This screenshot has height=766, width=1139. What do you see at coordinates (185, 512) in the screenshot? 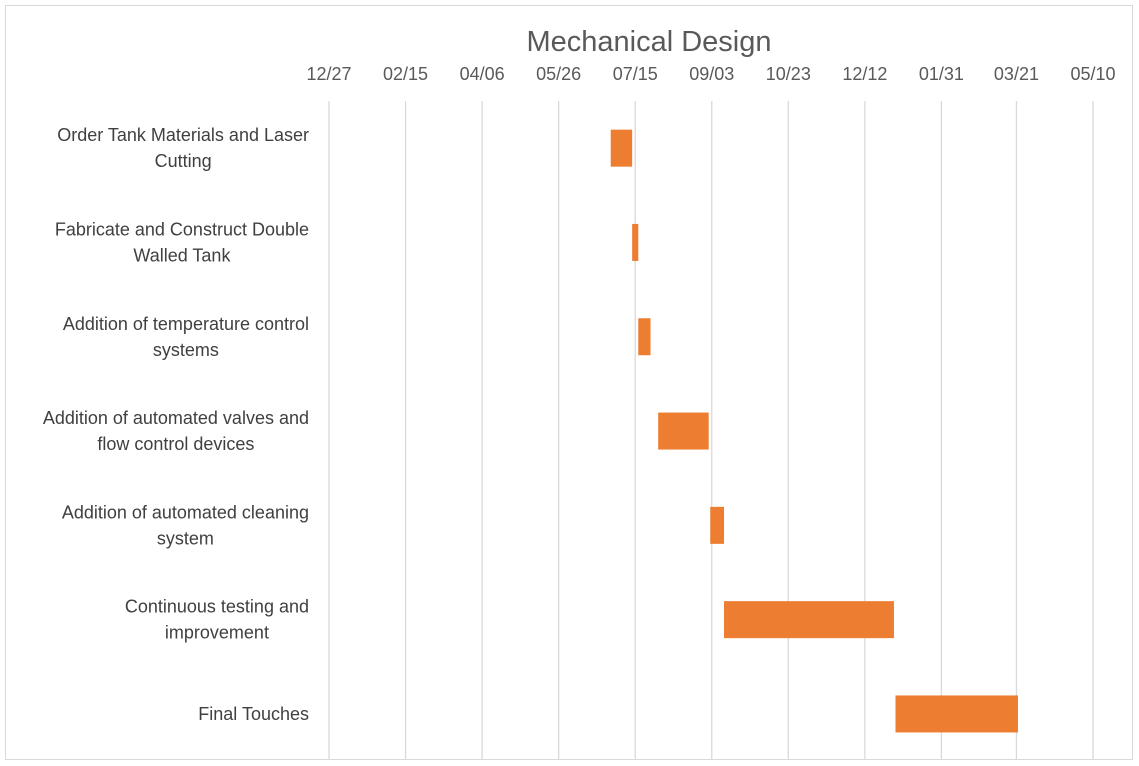
I see `task-label-line: Addition of automated cleaning` at bounding box center [185, 512].